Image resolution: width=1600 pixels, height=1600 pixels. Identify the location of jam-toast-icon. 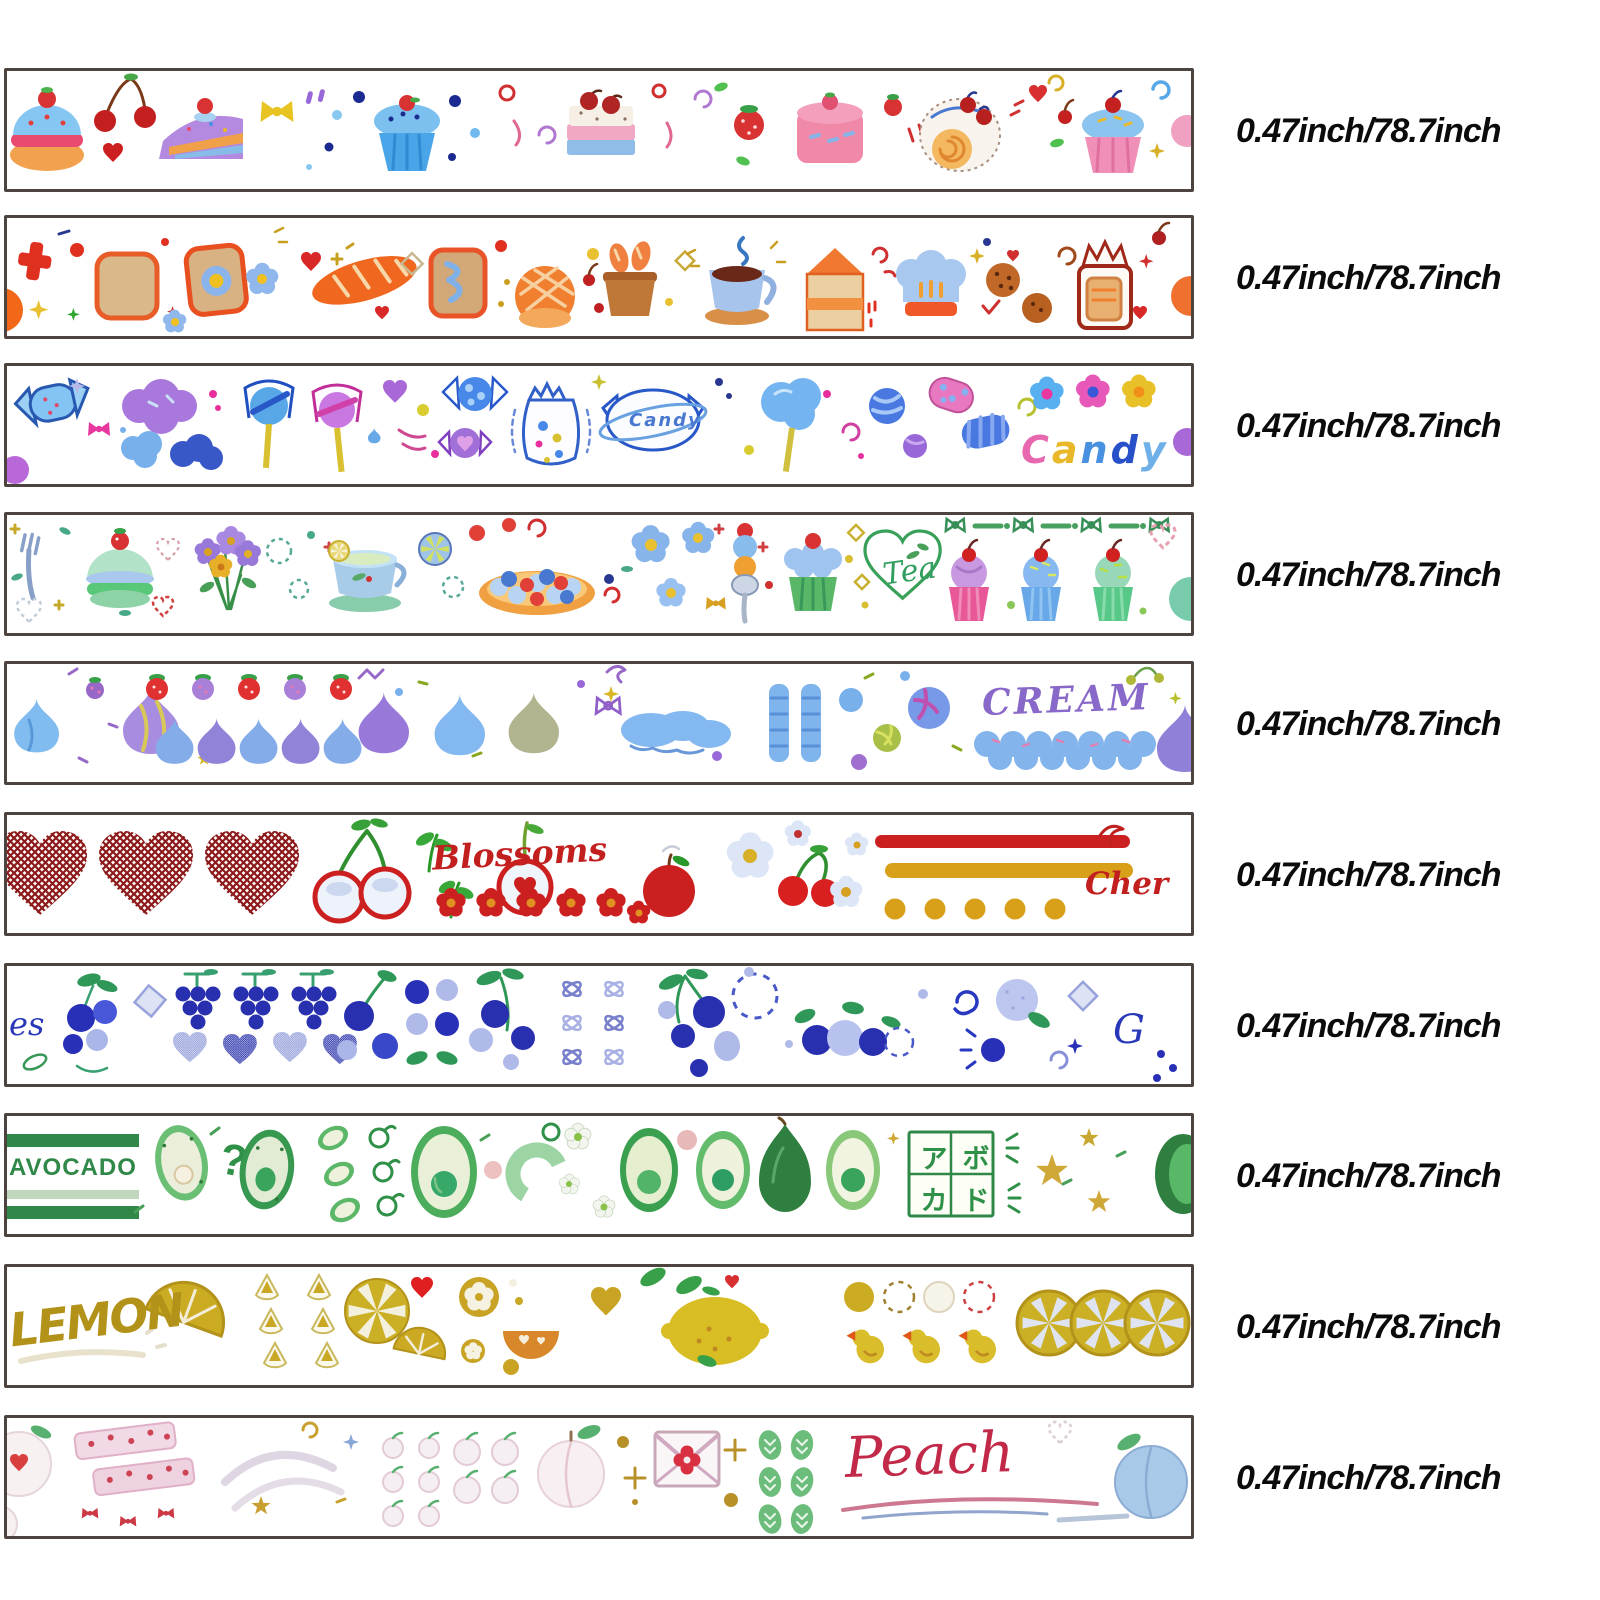
(458, 283).